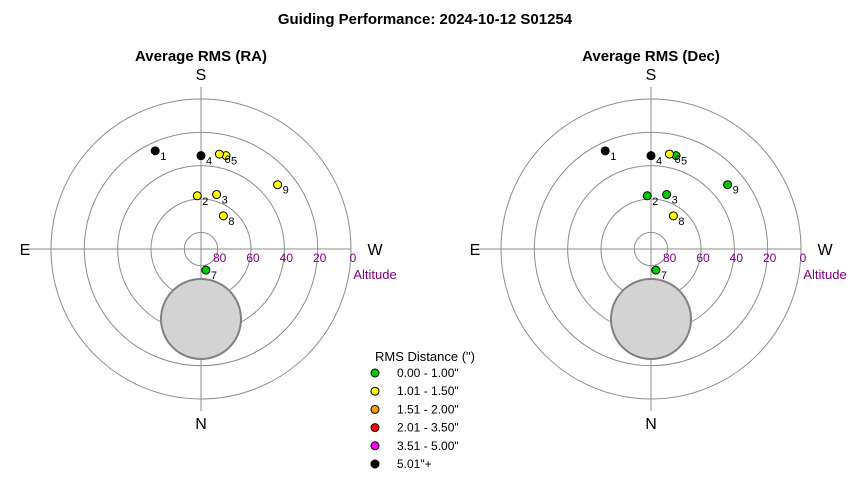 The height and width of the screenshot is (480, 850). I want to click on legend-item-label: 3.51 - 5.00", so click(428, 446).